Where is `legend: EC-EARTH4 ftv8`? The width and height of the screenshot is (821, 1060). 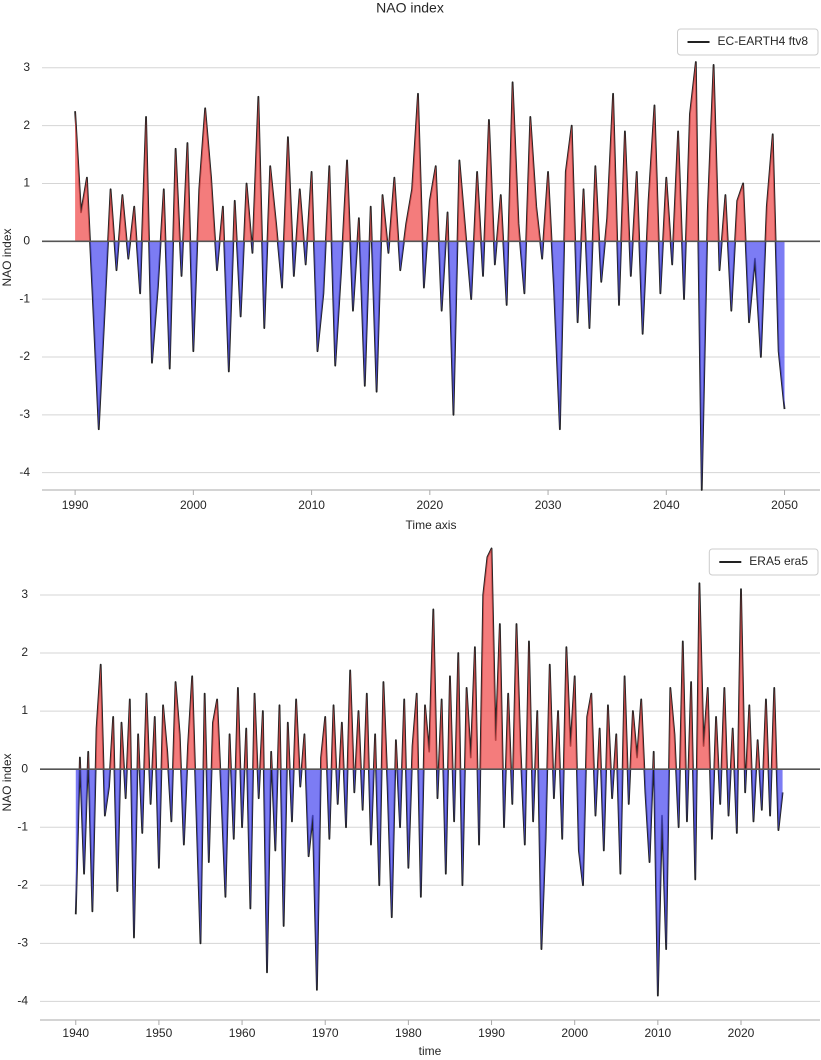 legend: EC-EARTH4 ftv8 is located at coordinates (748, 42).